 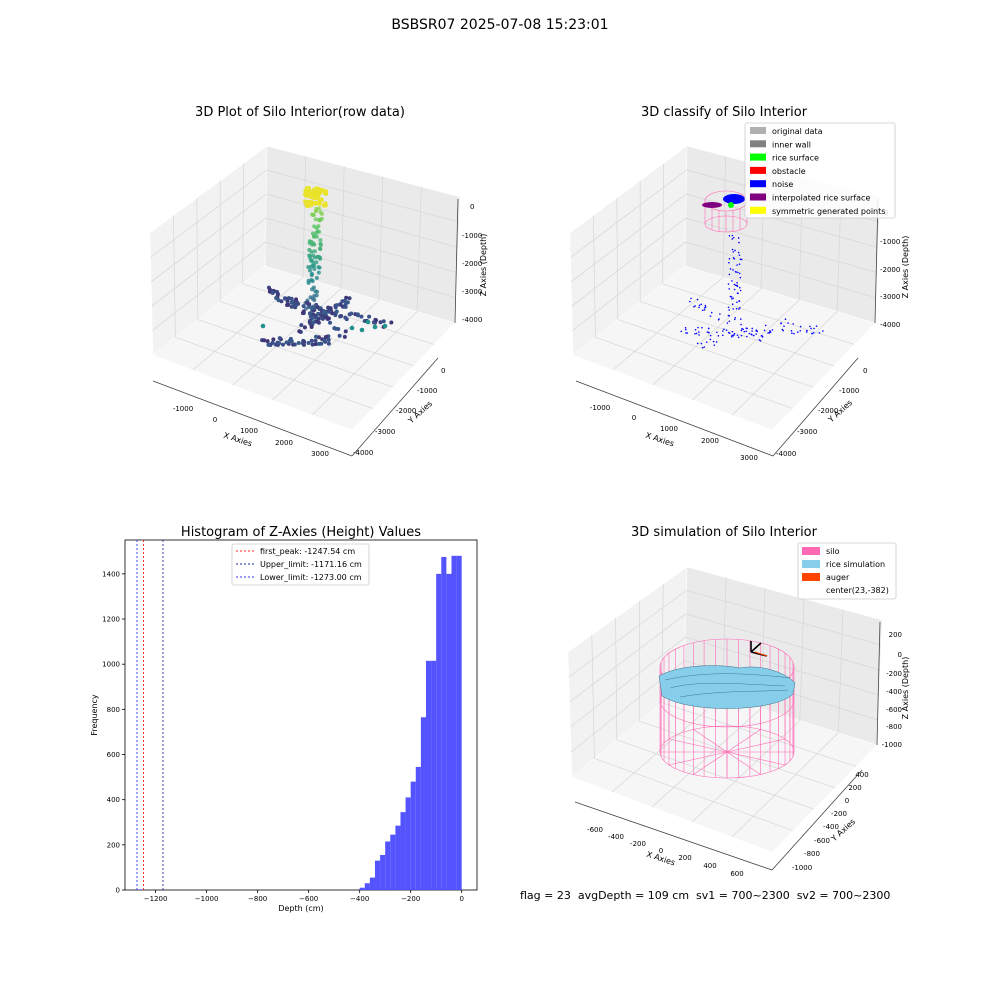 I want to click on panel1-axis-lines, so click(x=305, y=327).